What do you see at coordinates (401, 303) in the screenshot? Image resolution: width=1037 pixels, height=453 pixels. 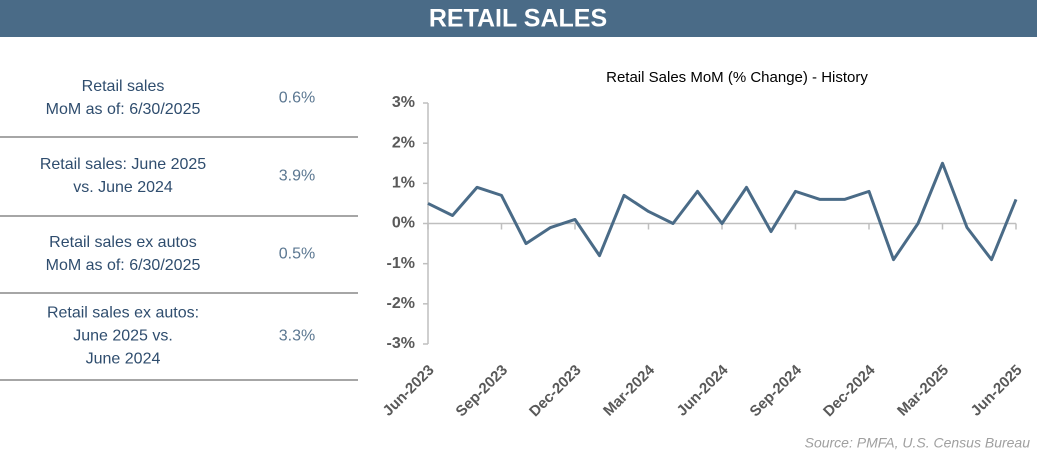 I see `y-tick-label: -2%` at bounding box center [401, 303].